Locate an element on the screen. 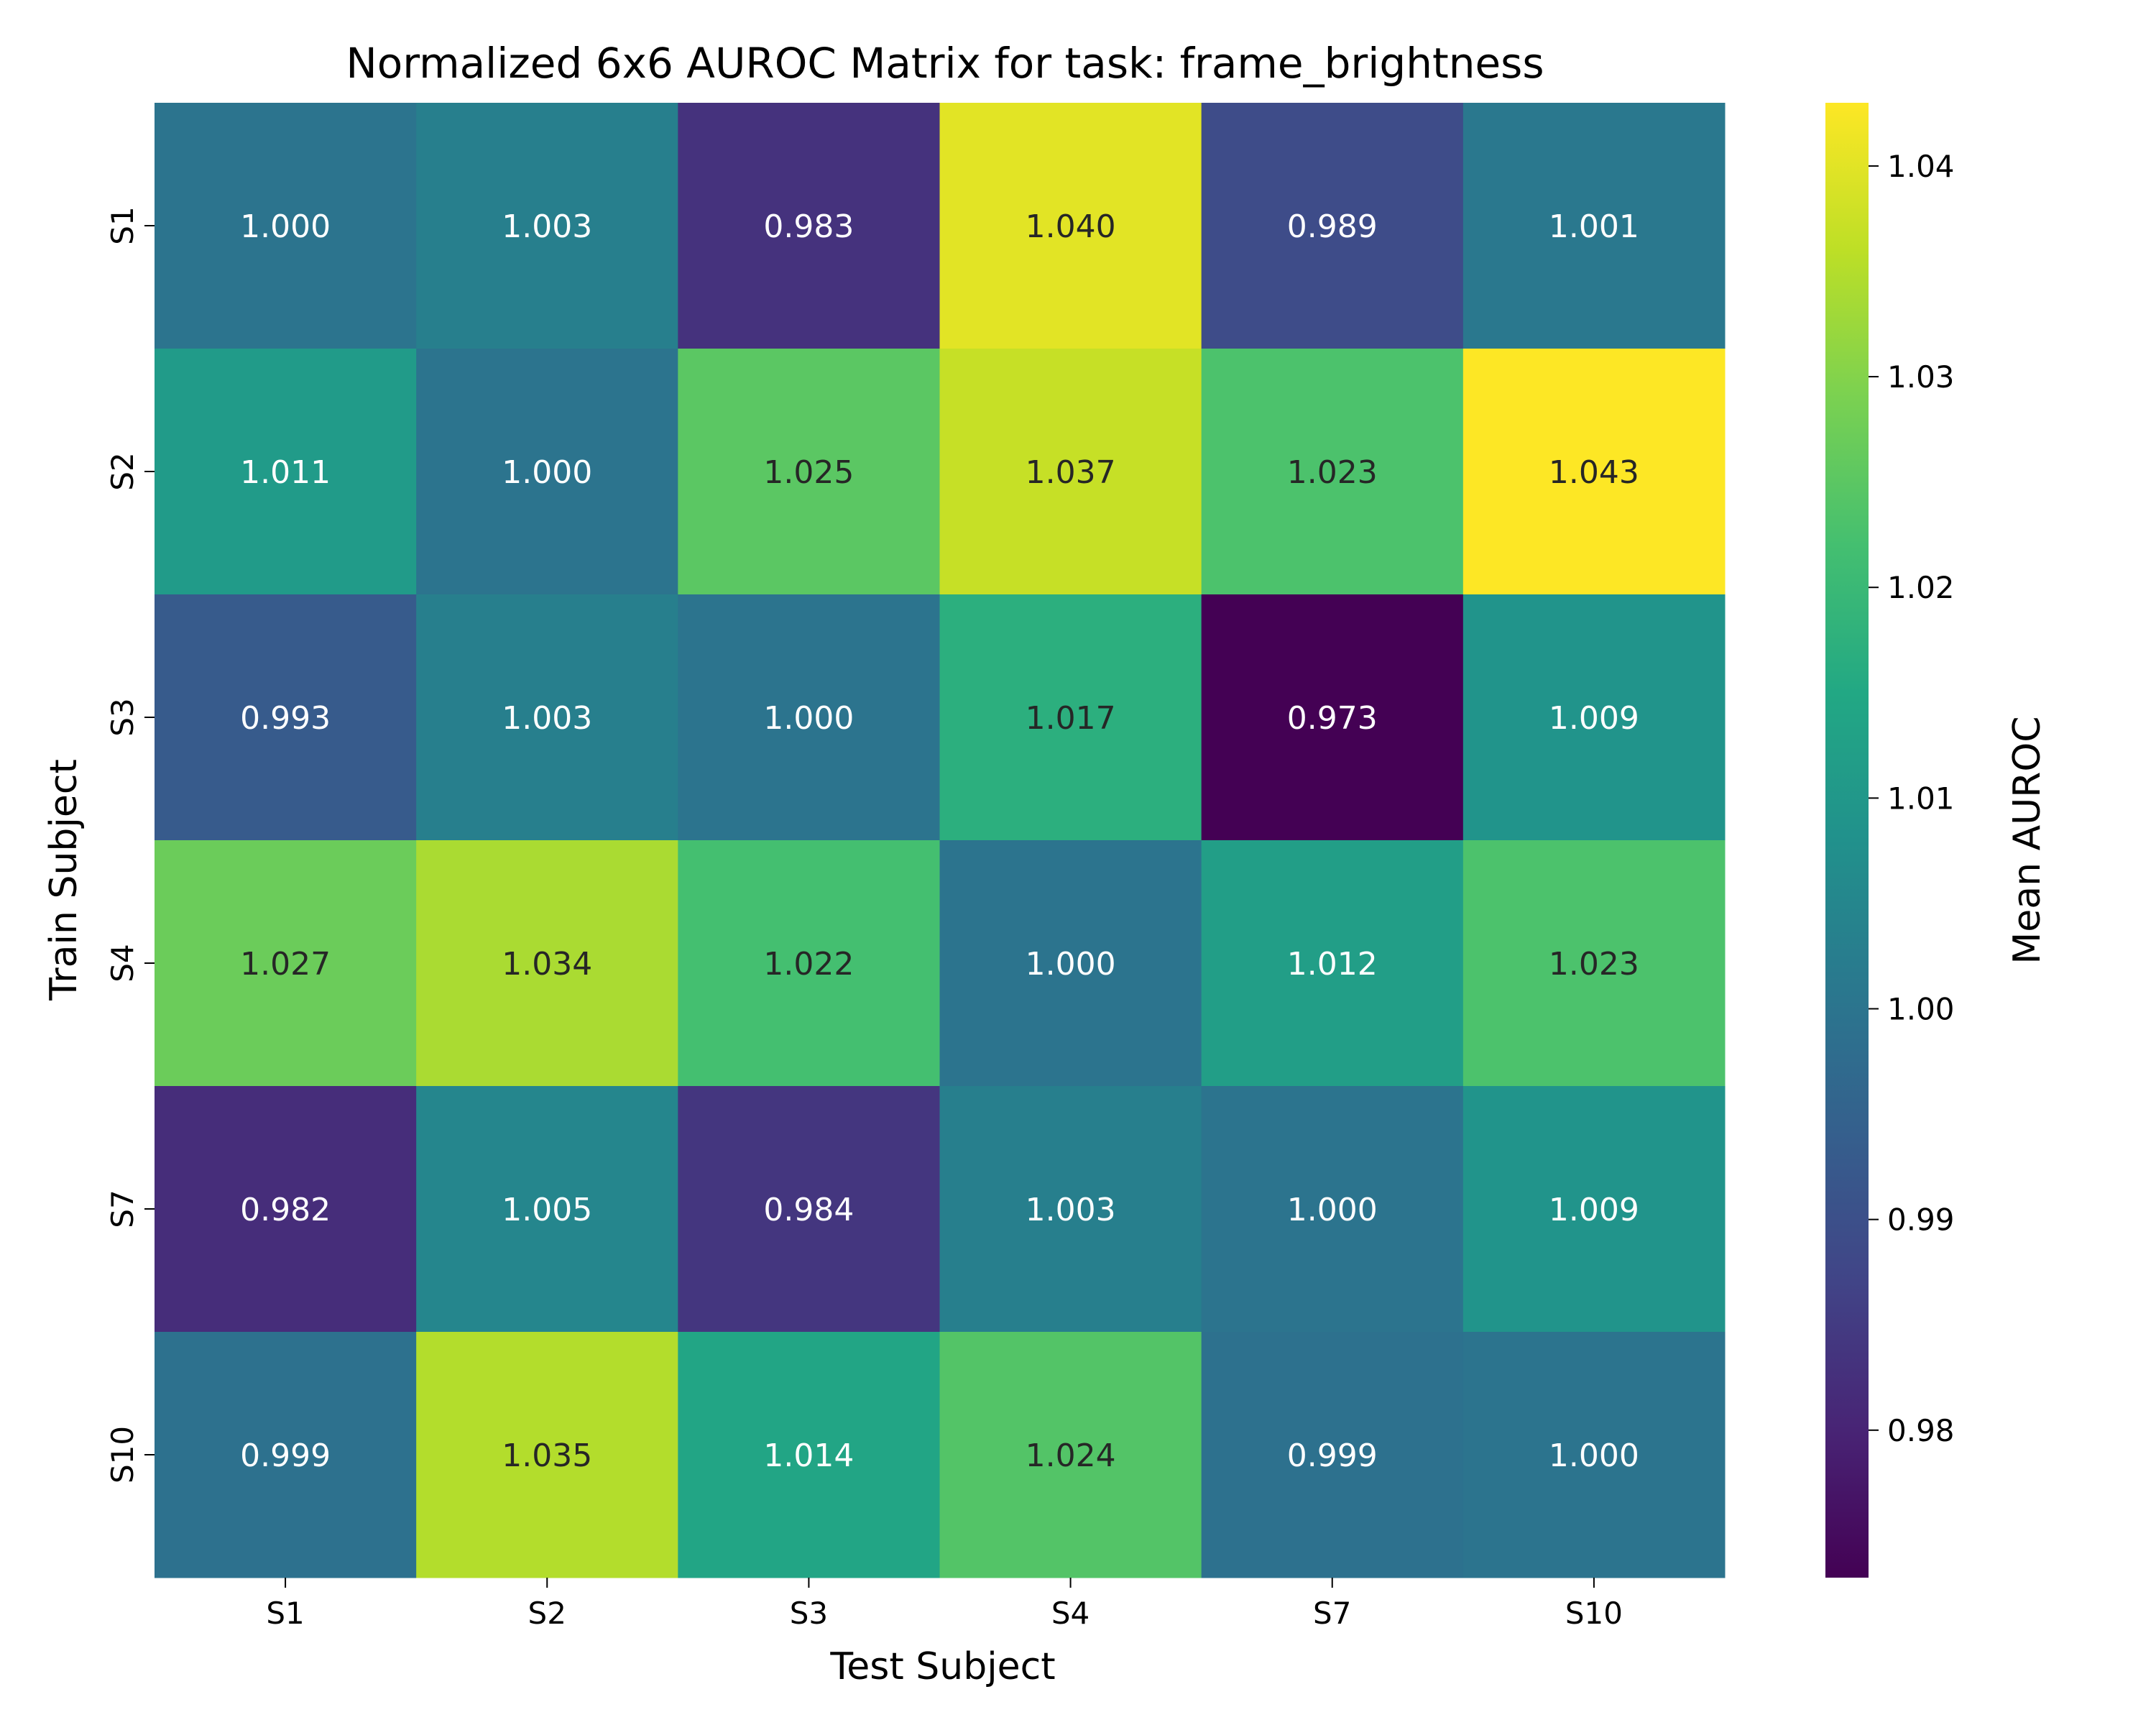 The height and width of the screenshot is (1725, 2156). cell-value-label: 0.982 is located at coordinates (285, 1210).